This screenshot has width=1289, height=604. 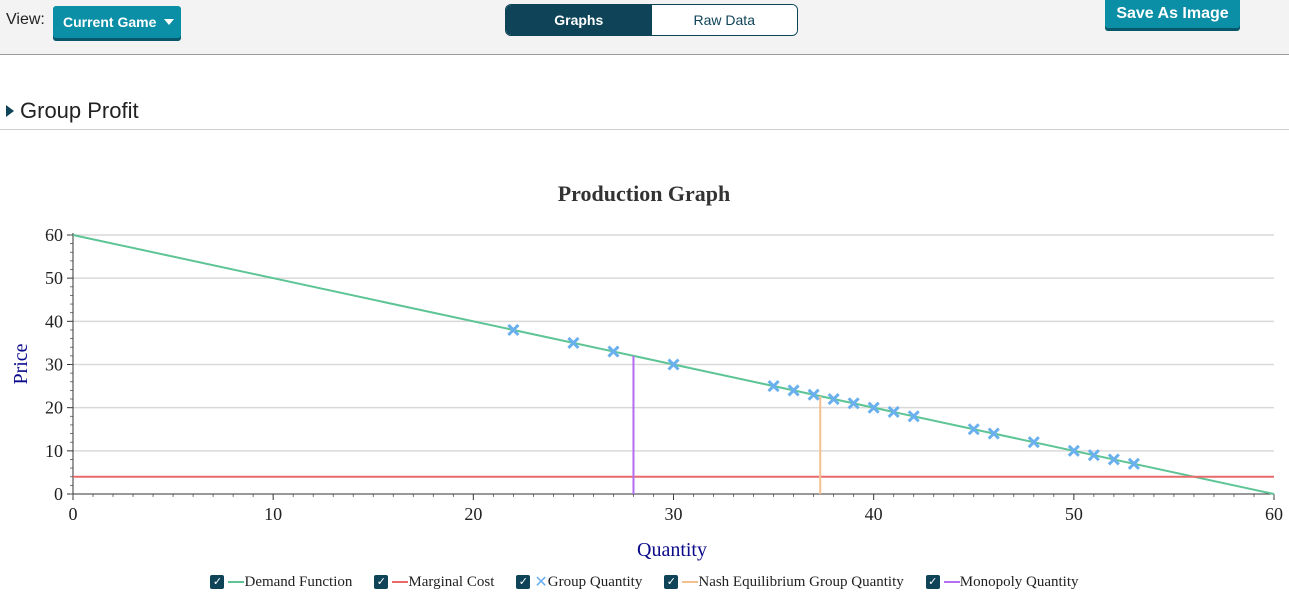 I want to click on triangle-right-icon, so click(x=10, y=111).